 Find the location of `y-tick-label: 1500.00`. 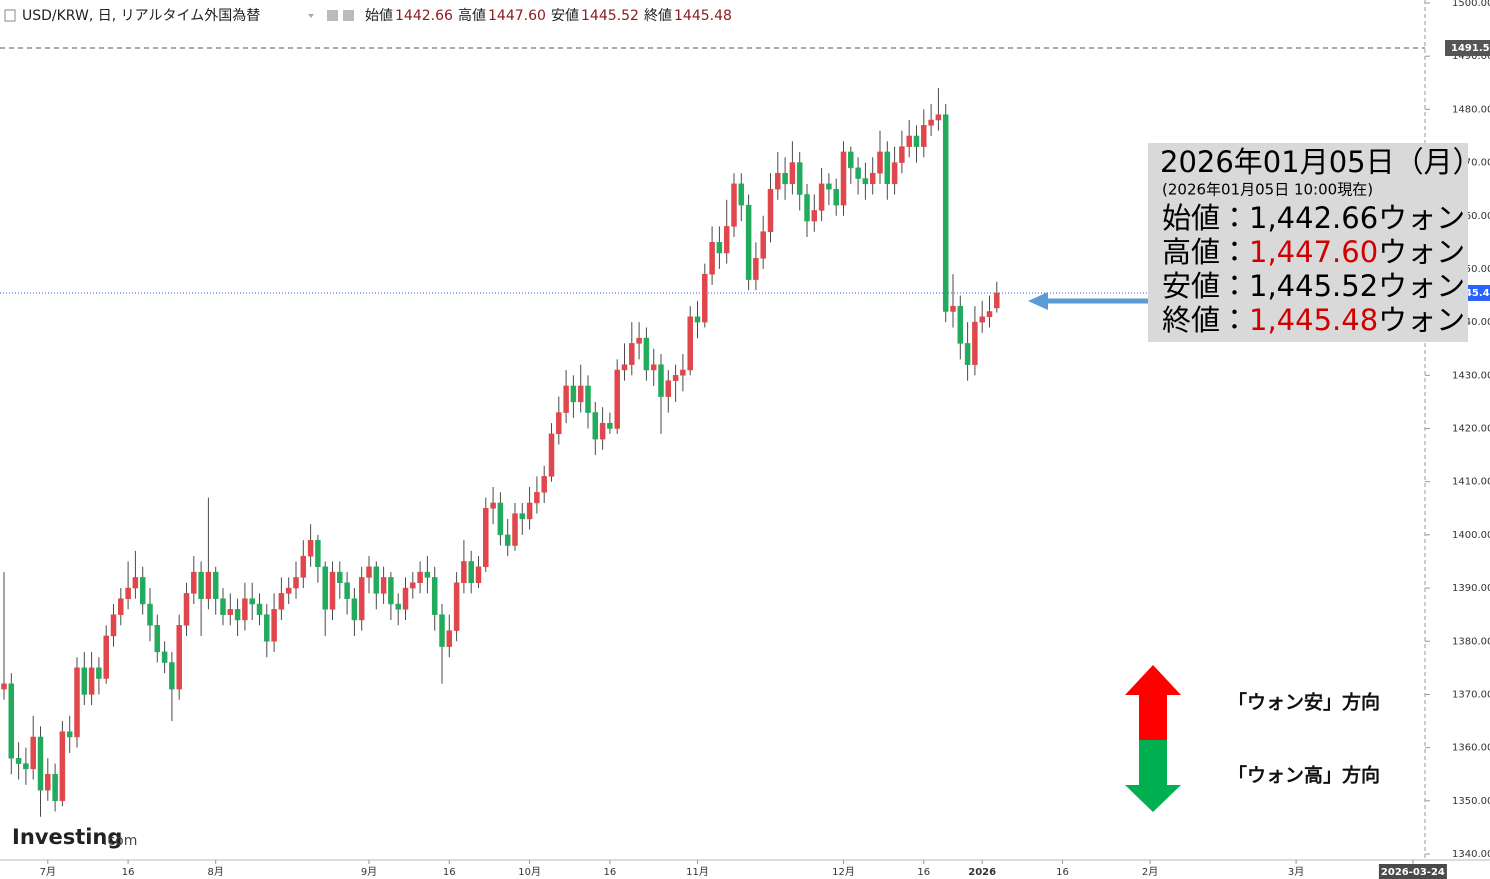

y-tick-label: 1500.00 is located at coordinates (1471, 4).